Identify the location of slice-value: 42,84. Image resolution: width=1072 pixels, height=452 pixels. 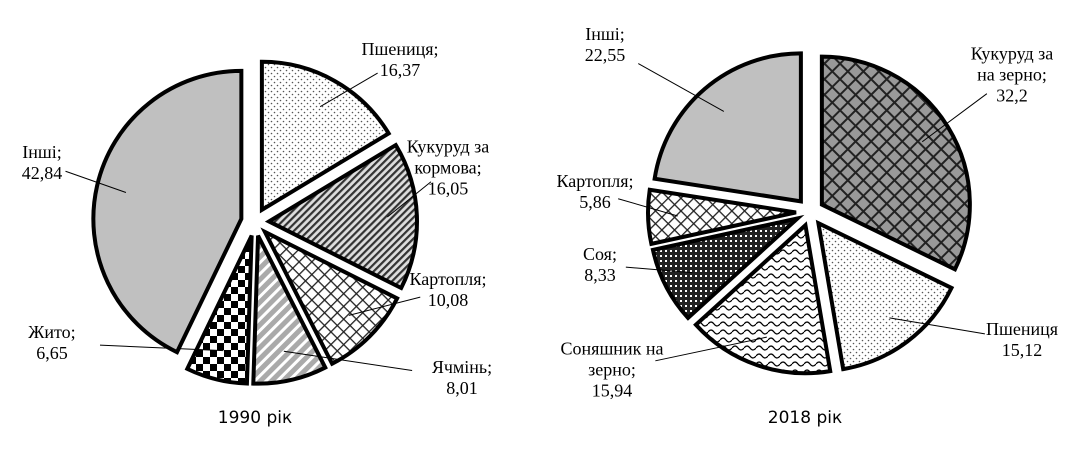
(42, 173).